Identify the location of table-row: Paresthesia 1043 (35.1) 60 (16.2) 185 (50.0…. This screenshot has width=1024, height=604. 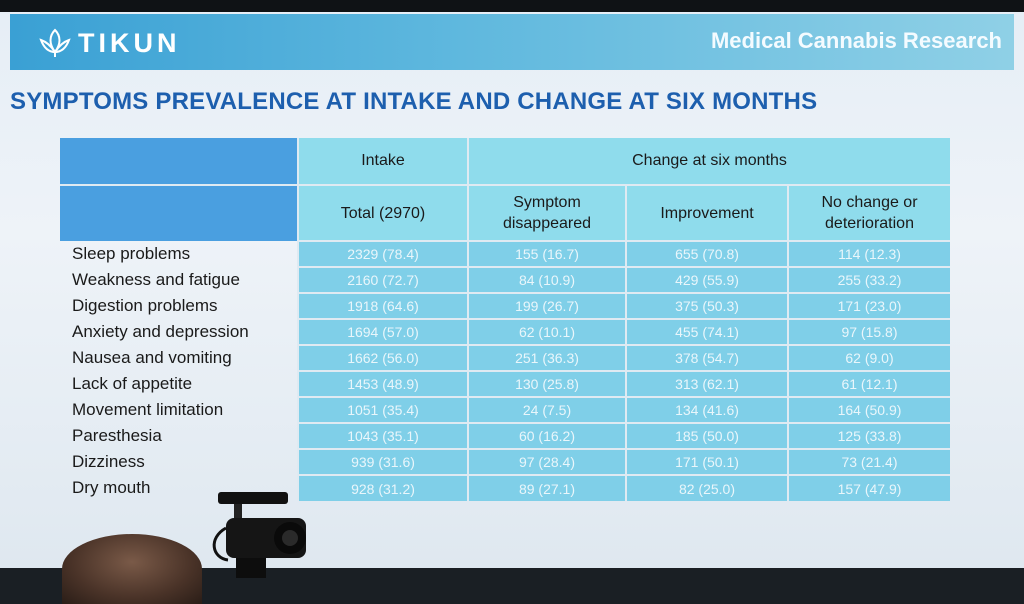
(505, 435).